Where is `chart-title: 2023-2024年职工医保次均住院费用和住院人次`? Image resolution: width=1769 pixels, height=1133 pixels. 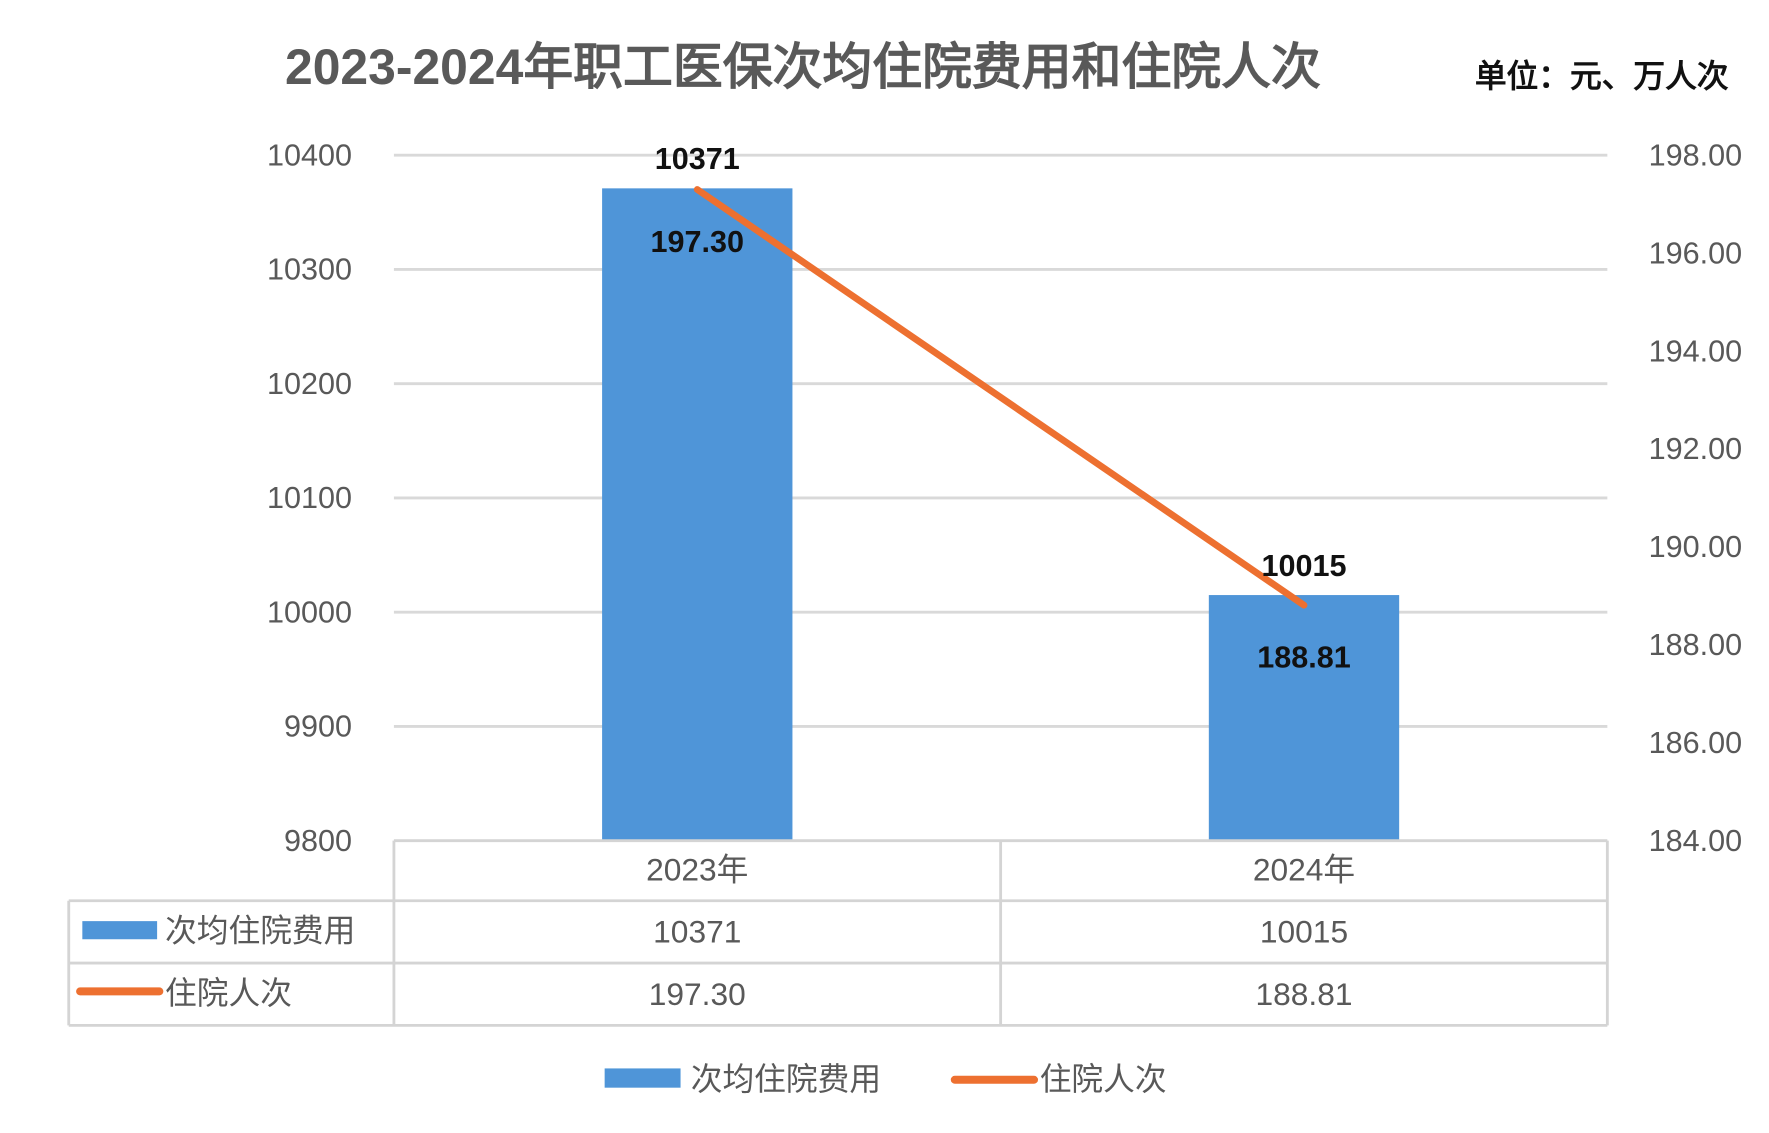
chart-title: 2023-2024年职工医保次均住院费用和住院人次 is located at coordinates (803, 67).